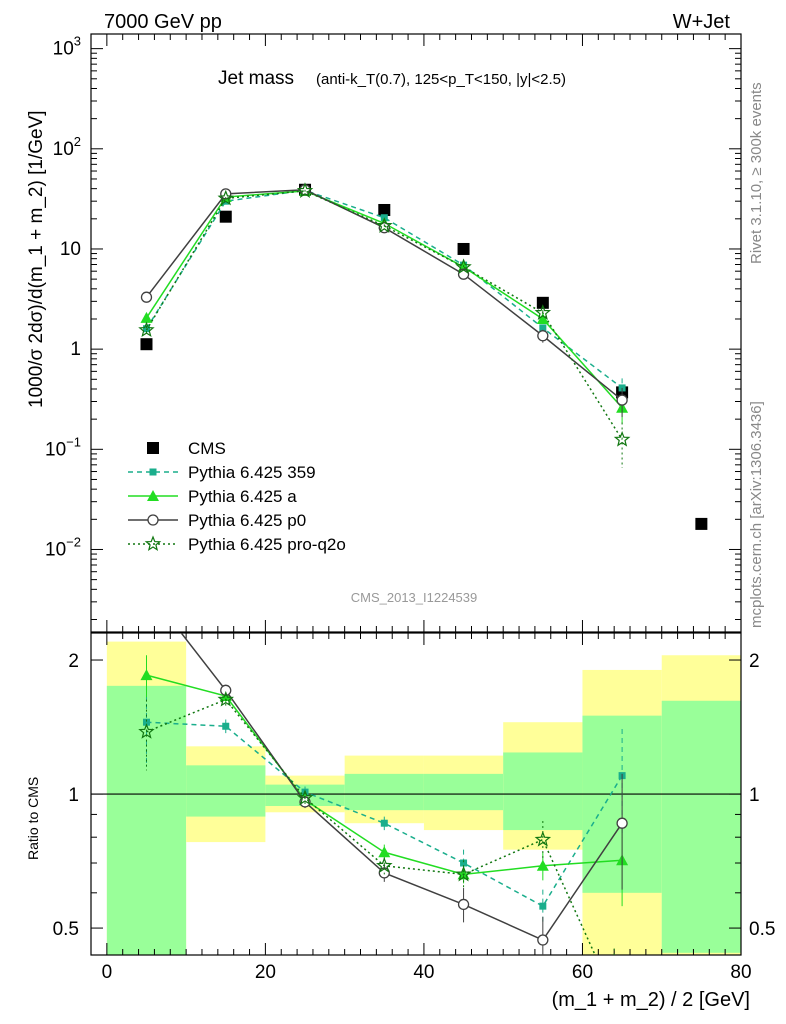 Image resolution: width=786 pixels, height=1024 pixels. What do you see at coordinates (66, 929) in the screenshot?
I see `ratio-ytick-label-0: 0.5` at bounding box center [66, 929].